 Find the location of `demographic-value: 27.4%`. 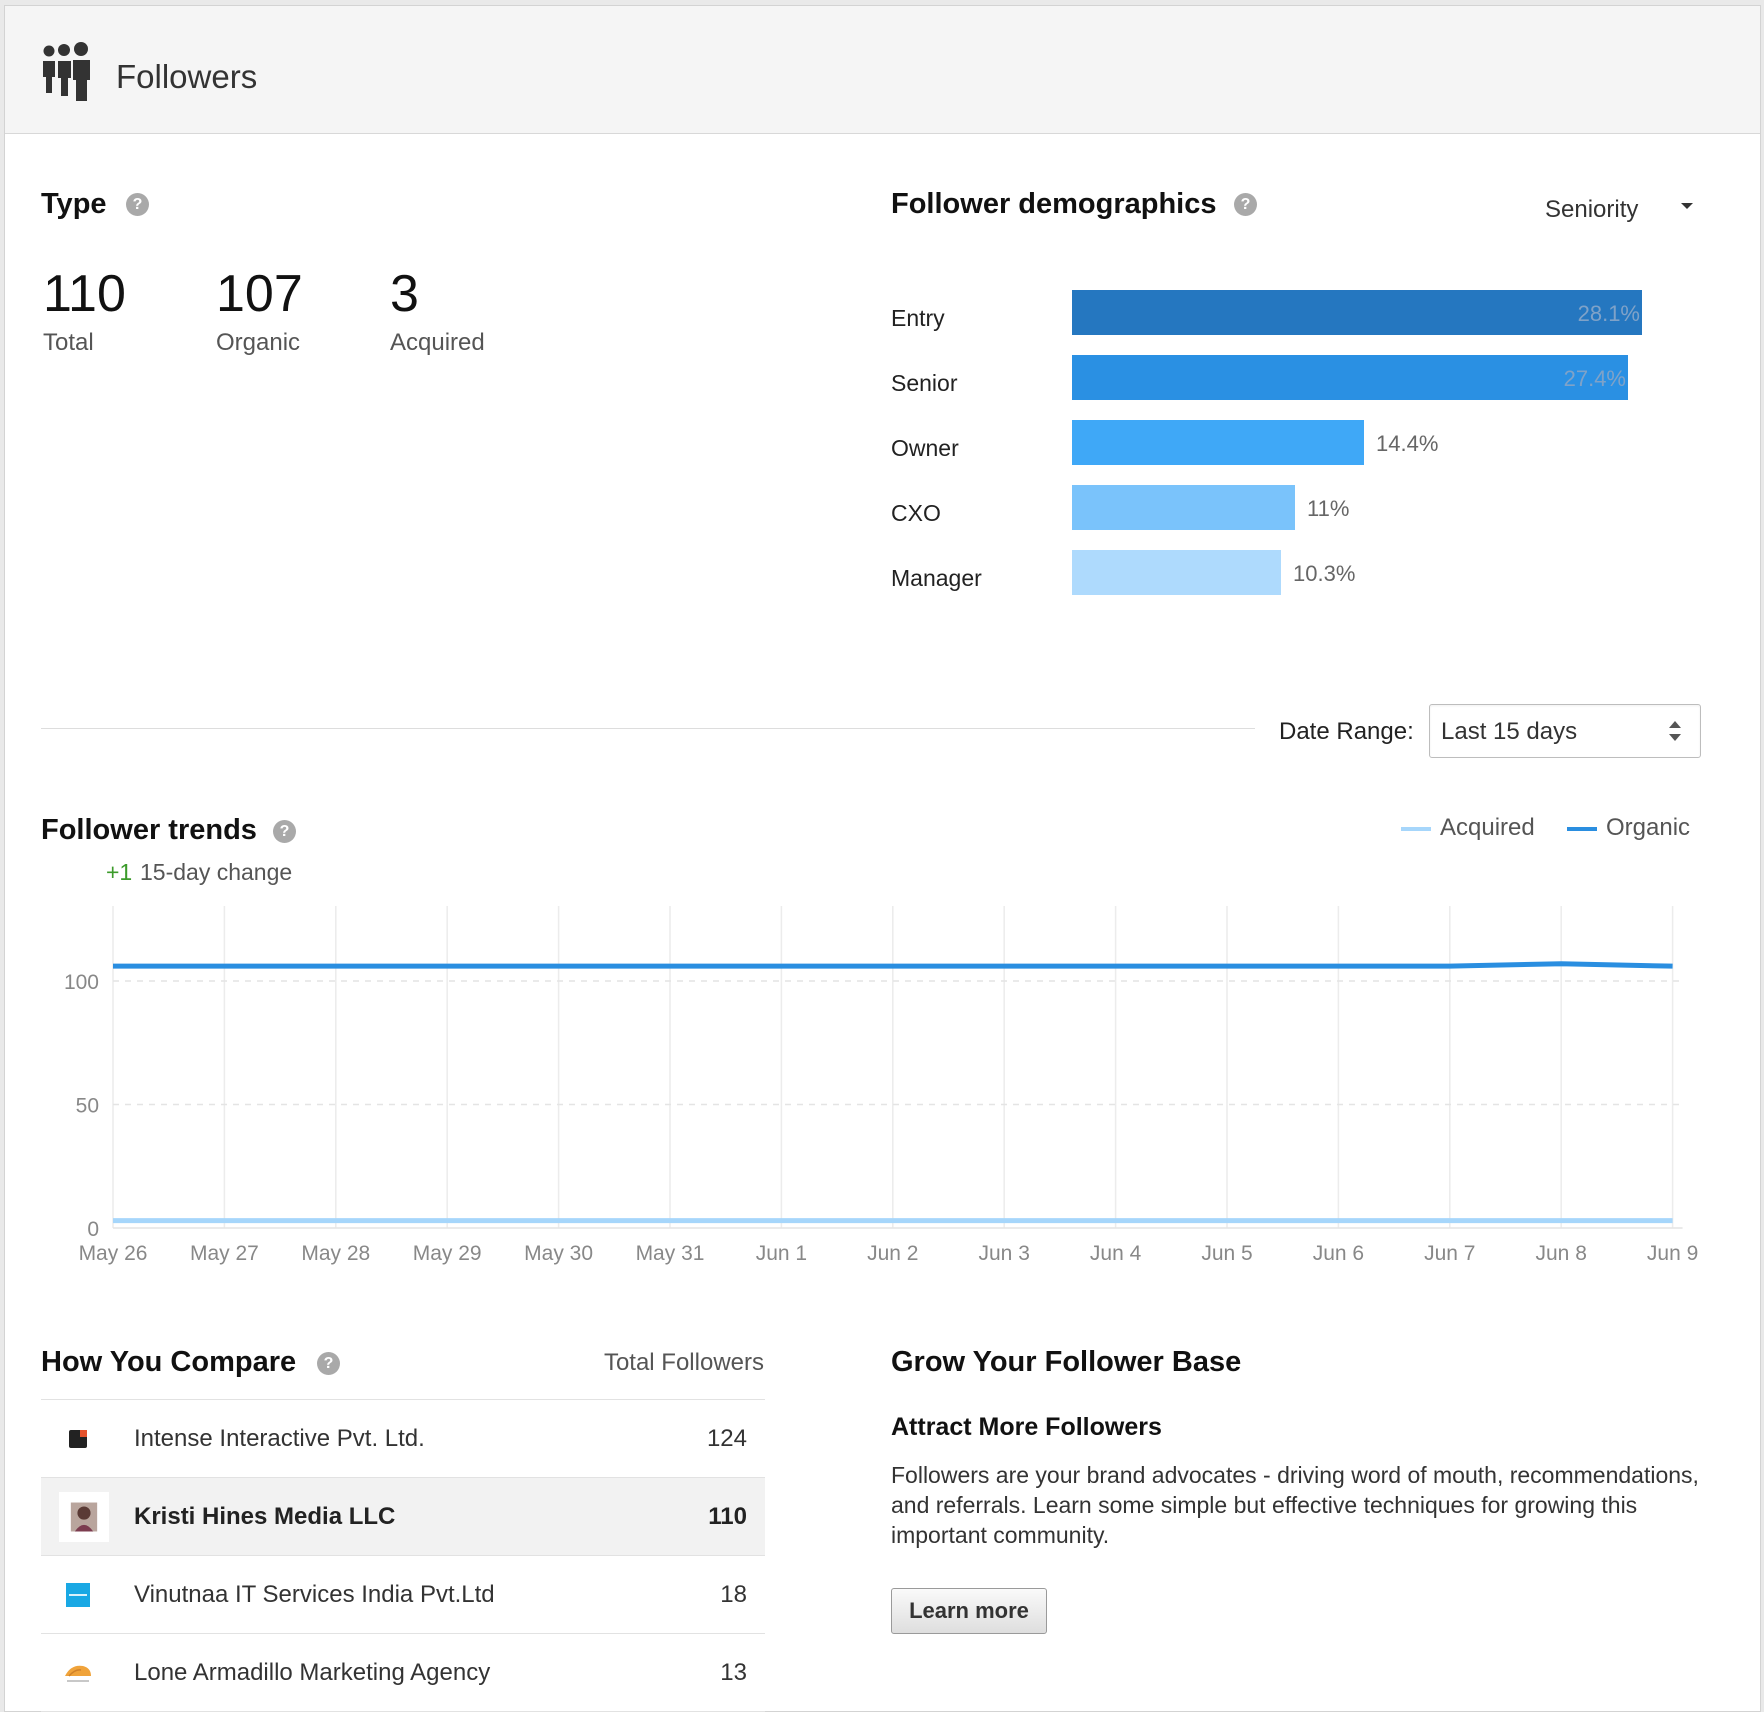

demographic-value: 27.4% is located at coordinates (1594, 378).